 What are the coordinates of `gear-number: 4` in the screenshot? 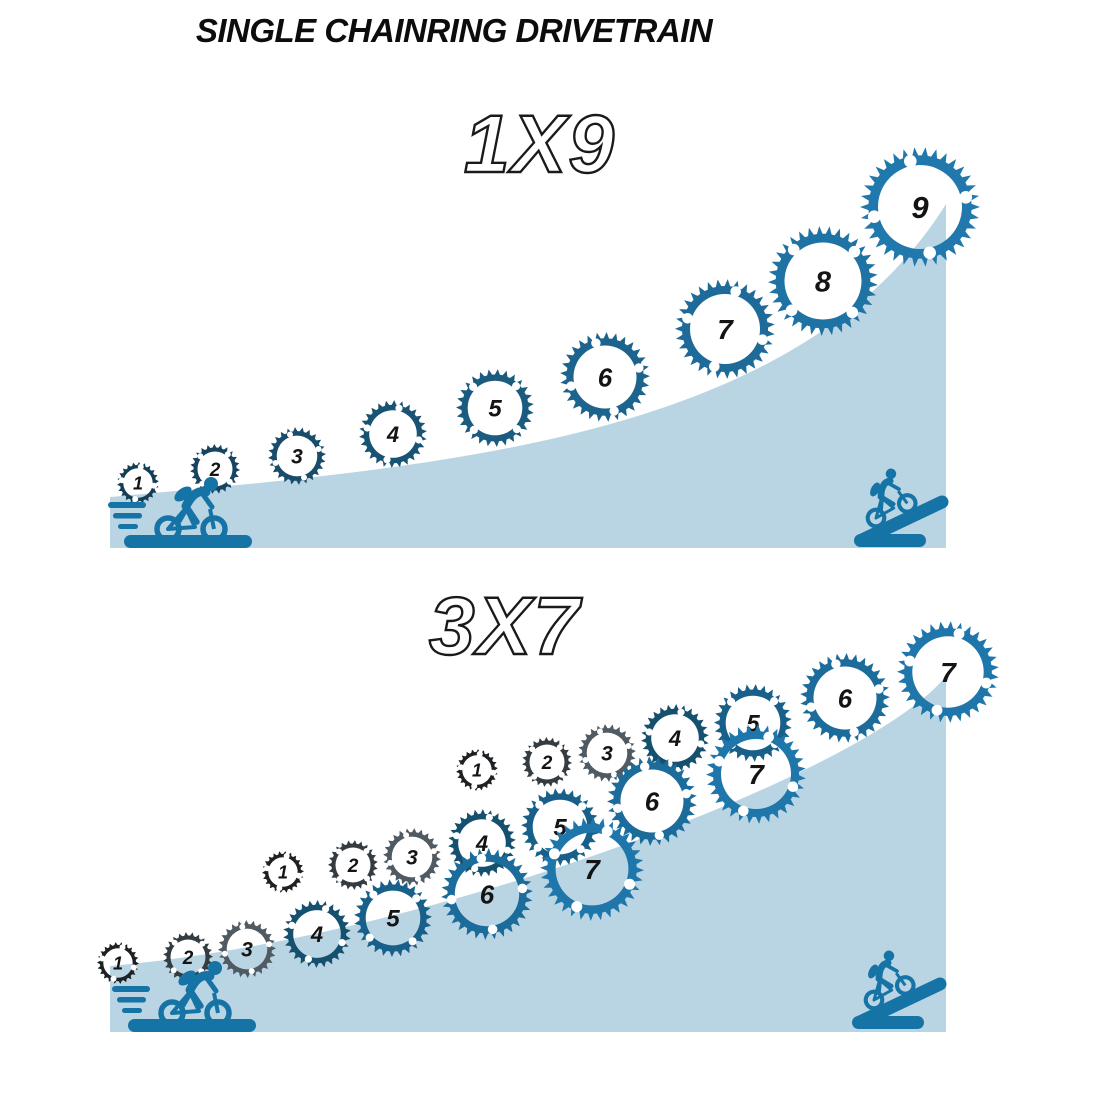 It's located at (674, 738).